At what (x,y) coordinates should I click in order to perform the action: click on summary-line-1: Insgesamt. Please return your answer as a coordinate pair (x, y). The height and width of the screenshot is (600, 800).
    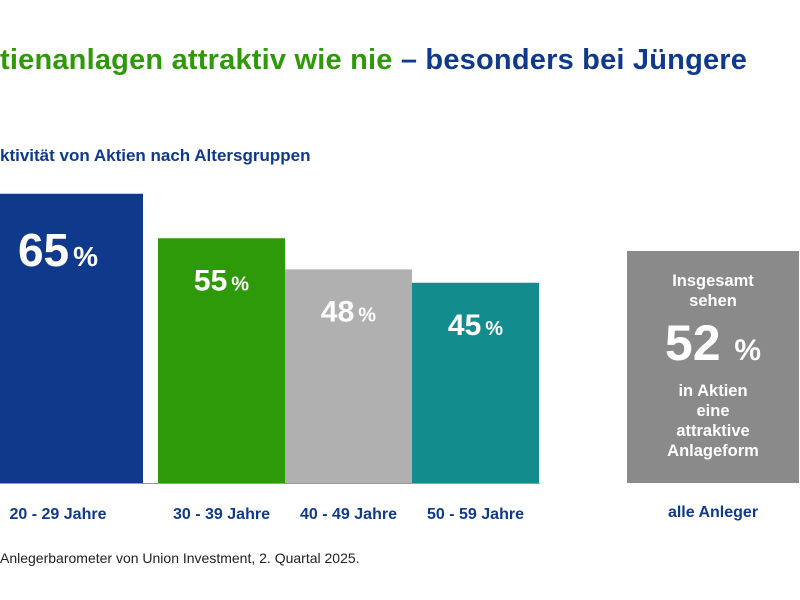
    Looking at the image, I should click on (713, 281).